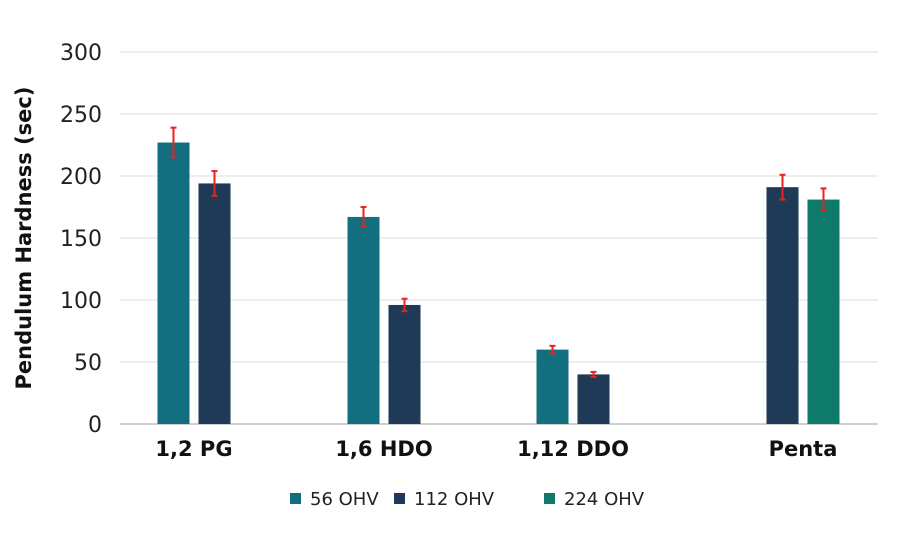 Image resolution: width=900 pixels, height=550 pixels. I want to click on y-tick-label: 0, so click(95, 425).